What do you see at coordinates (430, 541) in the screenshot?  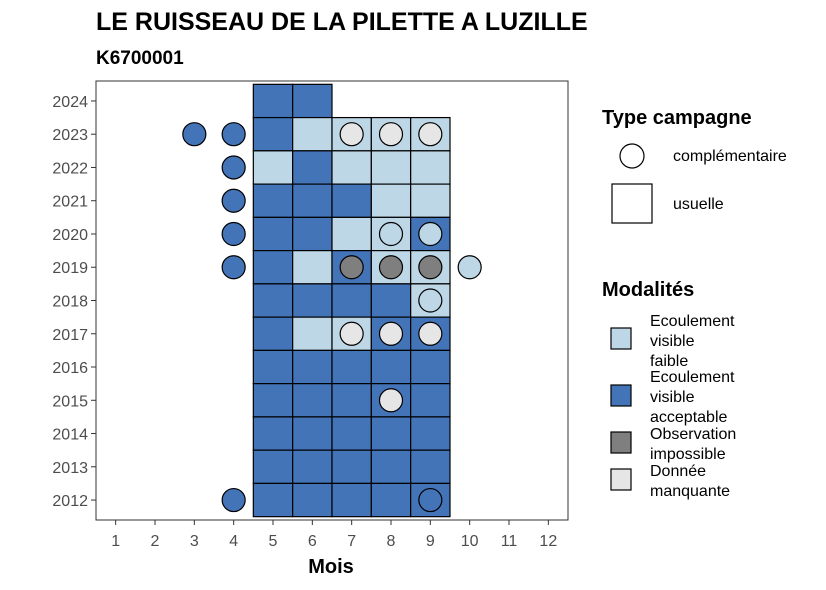 I see `x-tick-label: 9` at bounding box center [430, 541].